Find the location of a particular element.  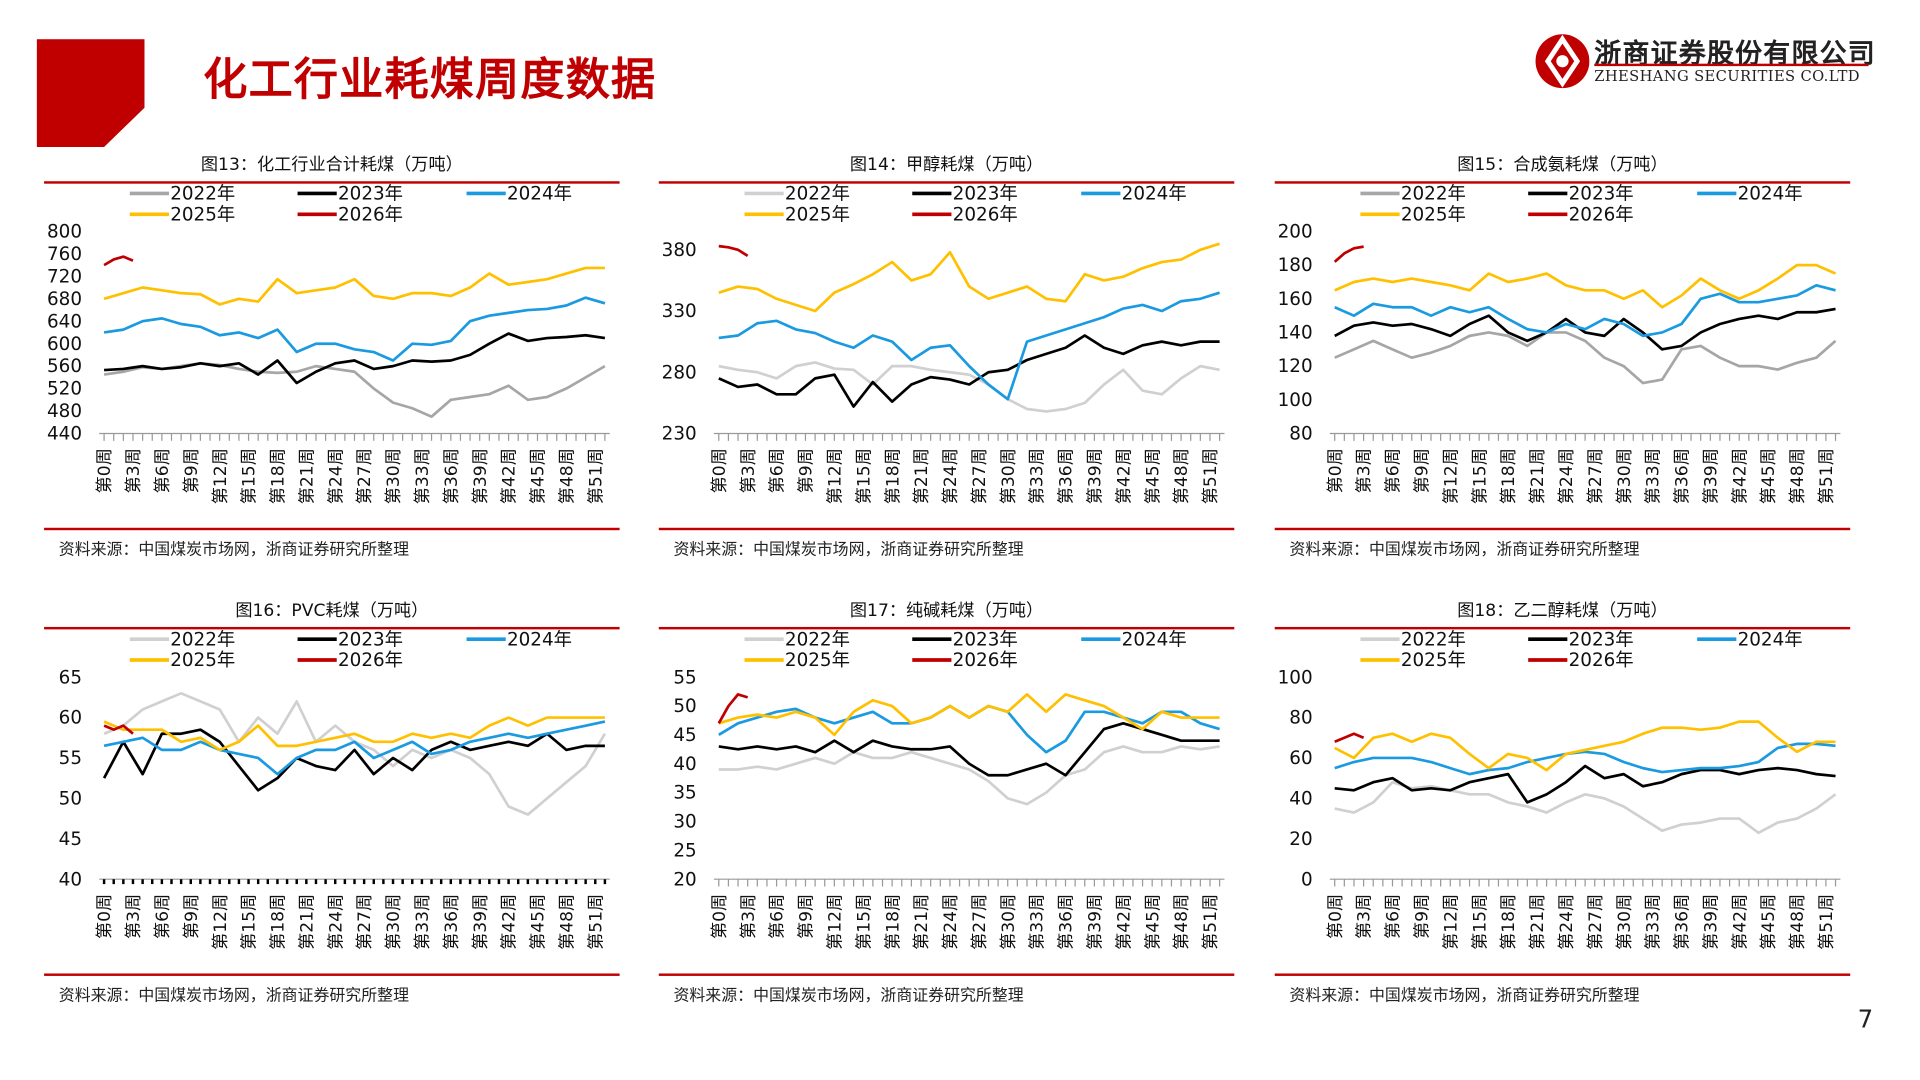

logo-emblem-icon is located at coordinates (1562, 61).